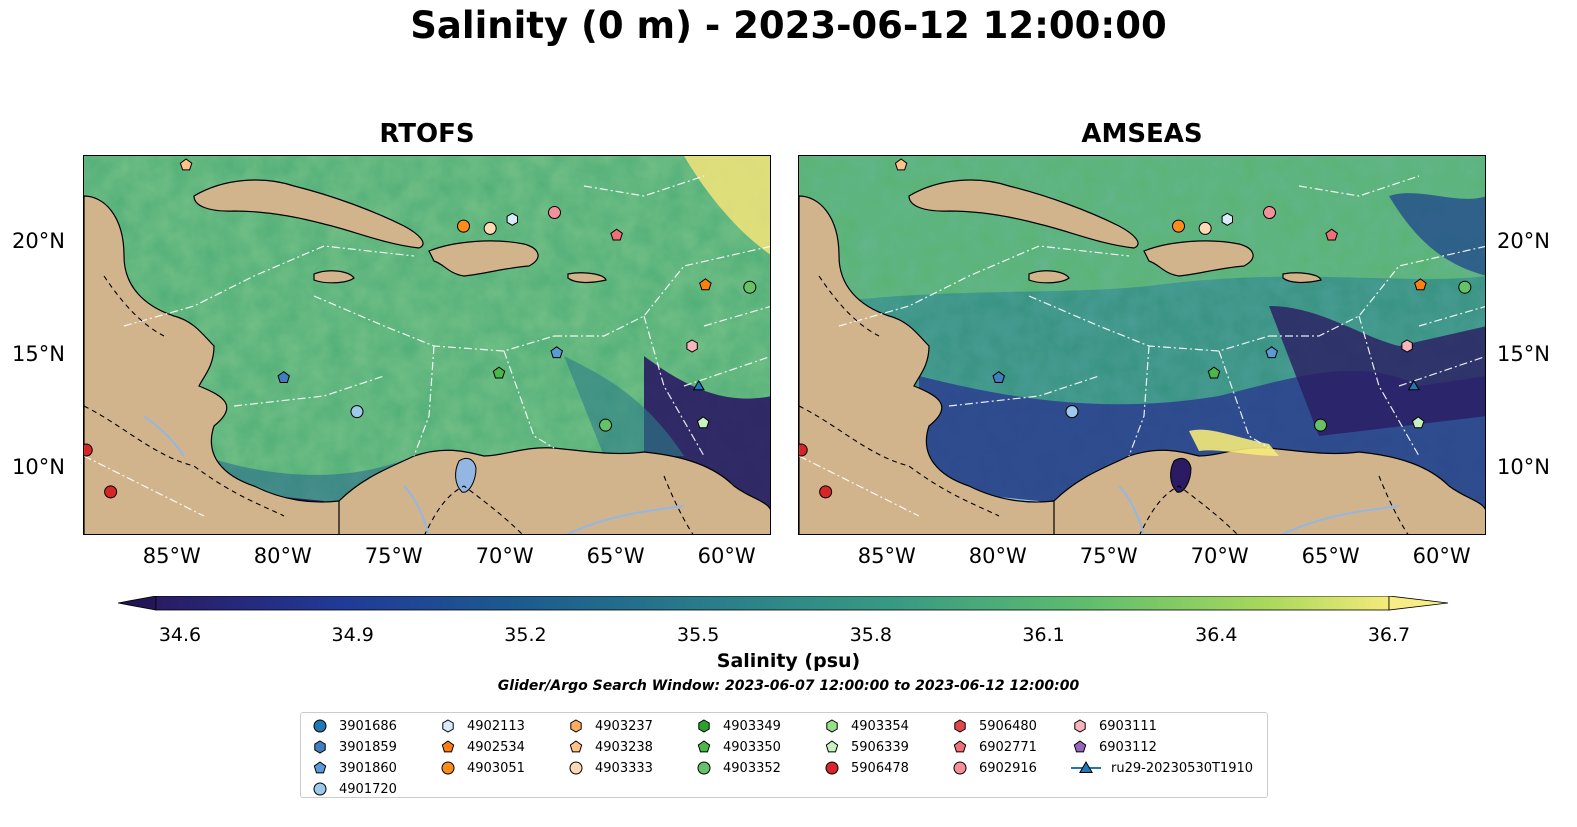 The height and width of the screenshot is (827, 1577). Describe the element at coordinates (282, 556) in the screenshot. I see `lon-tick-label: 80°W` at that location.